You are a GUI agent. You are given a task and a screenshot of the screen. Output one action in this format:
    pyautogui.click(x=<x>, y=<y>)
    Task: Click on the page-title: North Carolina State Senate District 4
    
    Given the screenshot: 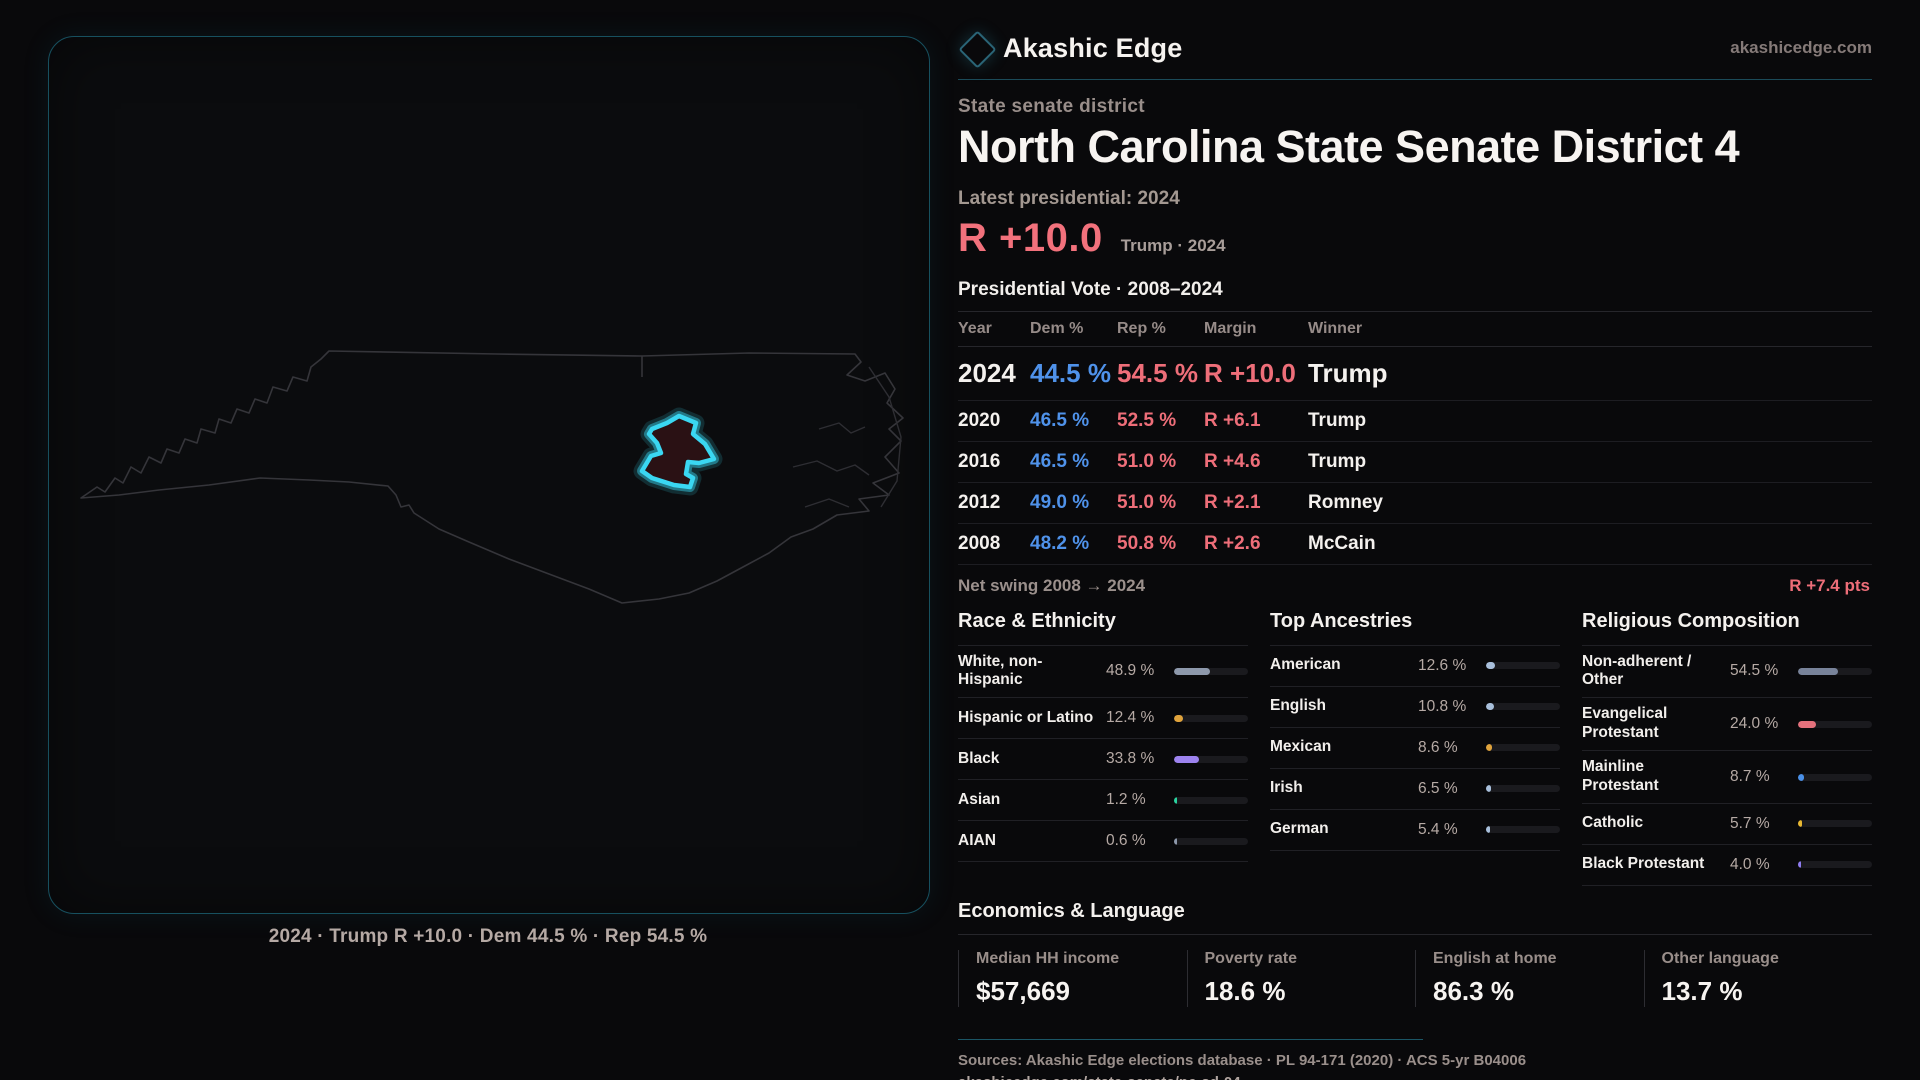 What is the action you would take?
    pyautogui.click(x=1349, y=146)
    